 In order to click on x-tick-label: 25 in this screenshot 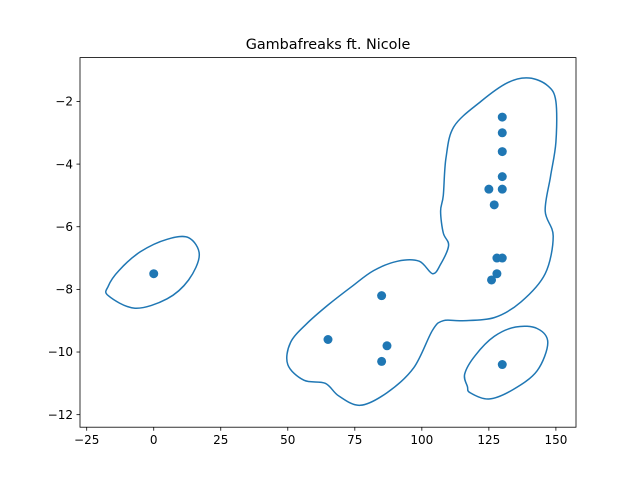, I will do `click(220, 440)`.